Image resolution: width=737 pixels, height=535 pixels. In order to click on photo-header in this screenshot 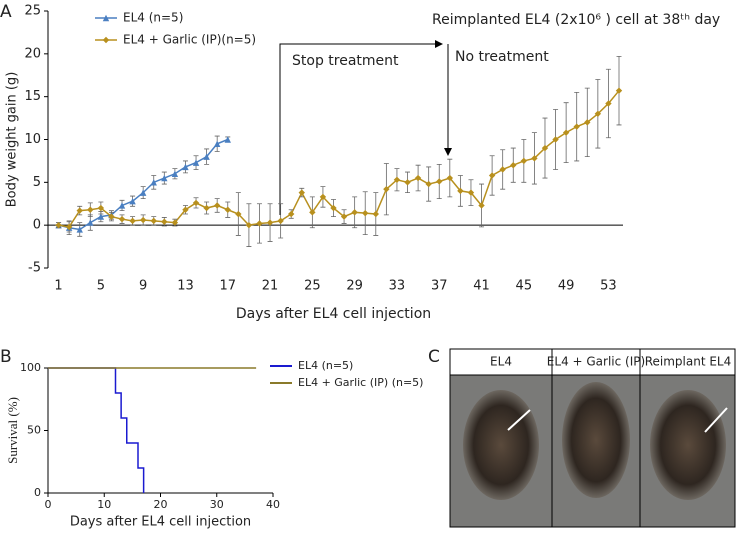, I will do `click(592, 362)`.